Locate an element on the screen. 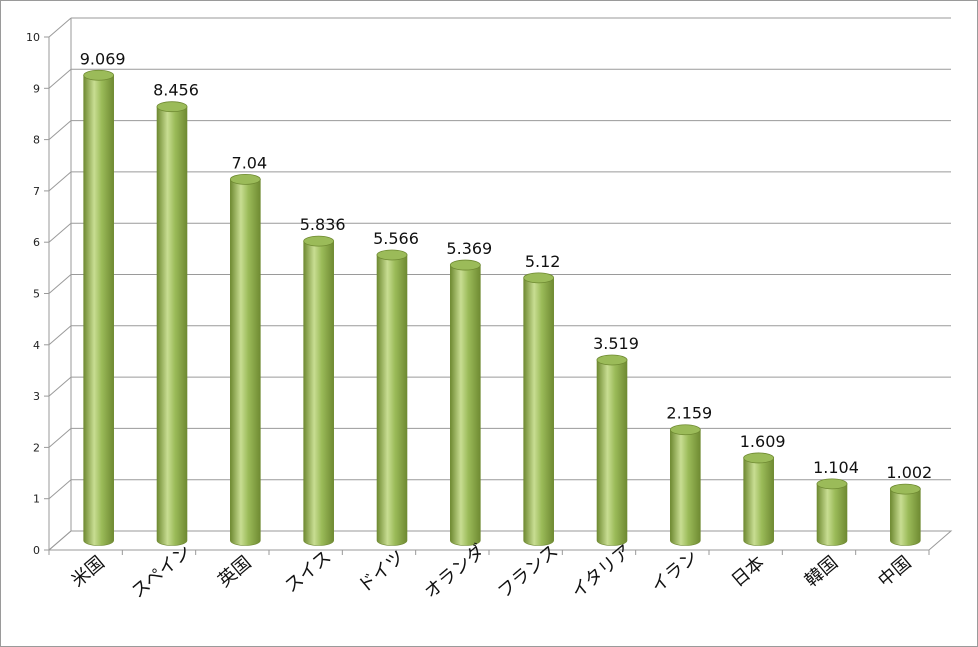  y-tick-label: 10 is located at coordinates (33, 37).